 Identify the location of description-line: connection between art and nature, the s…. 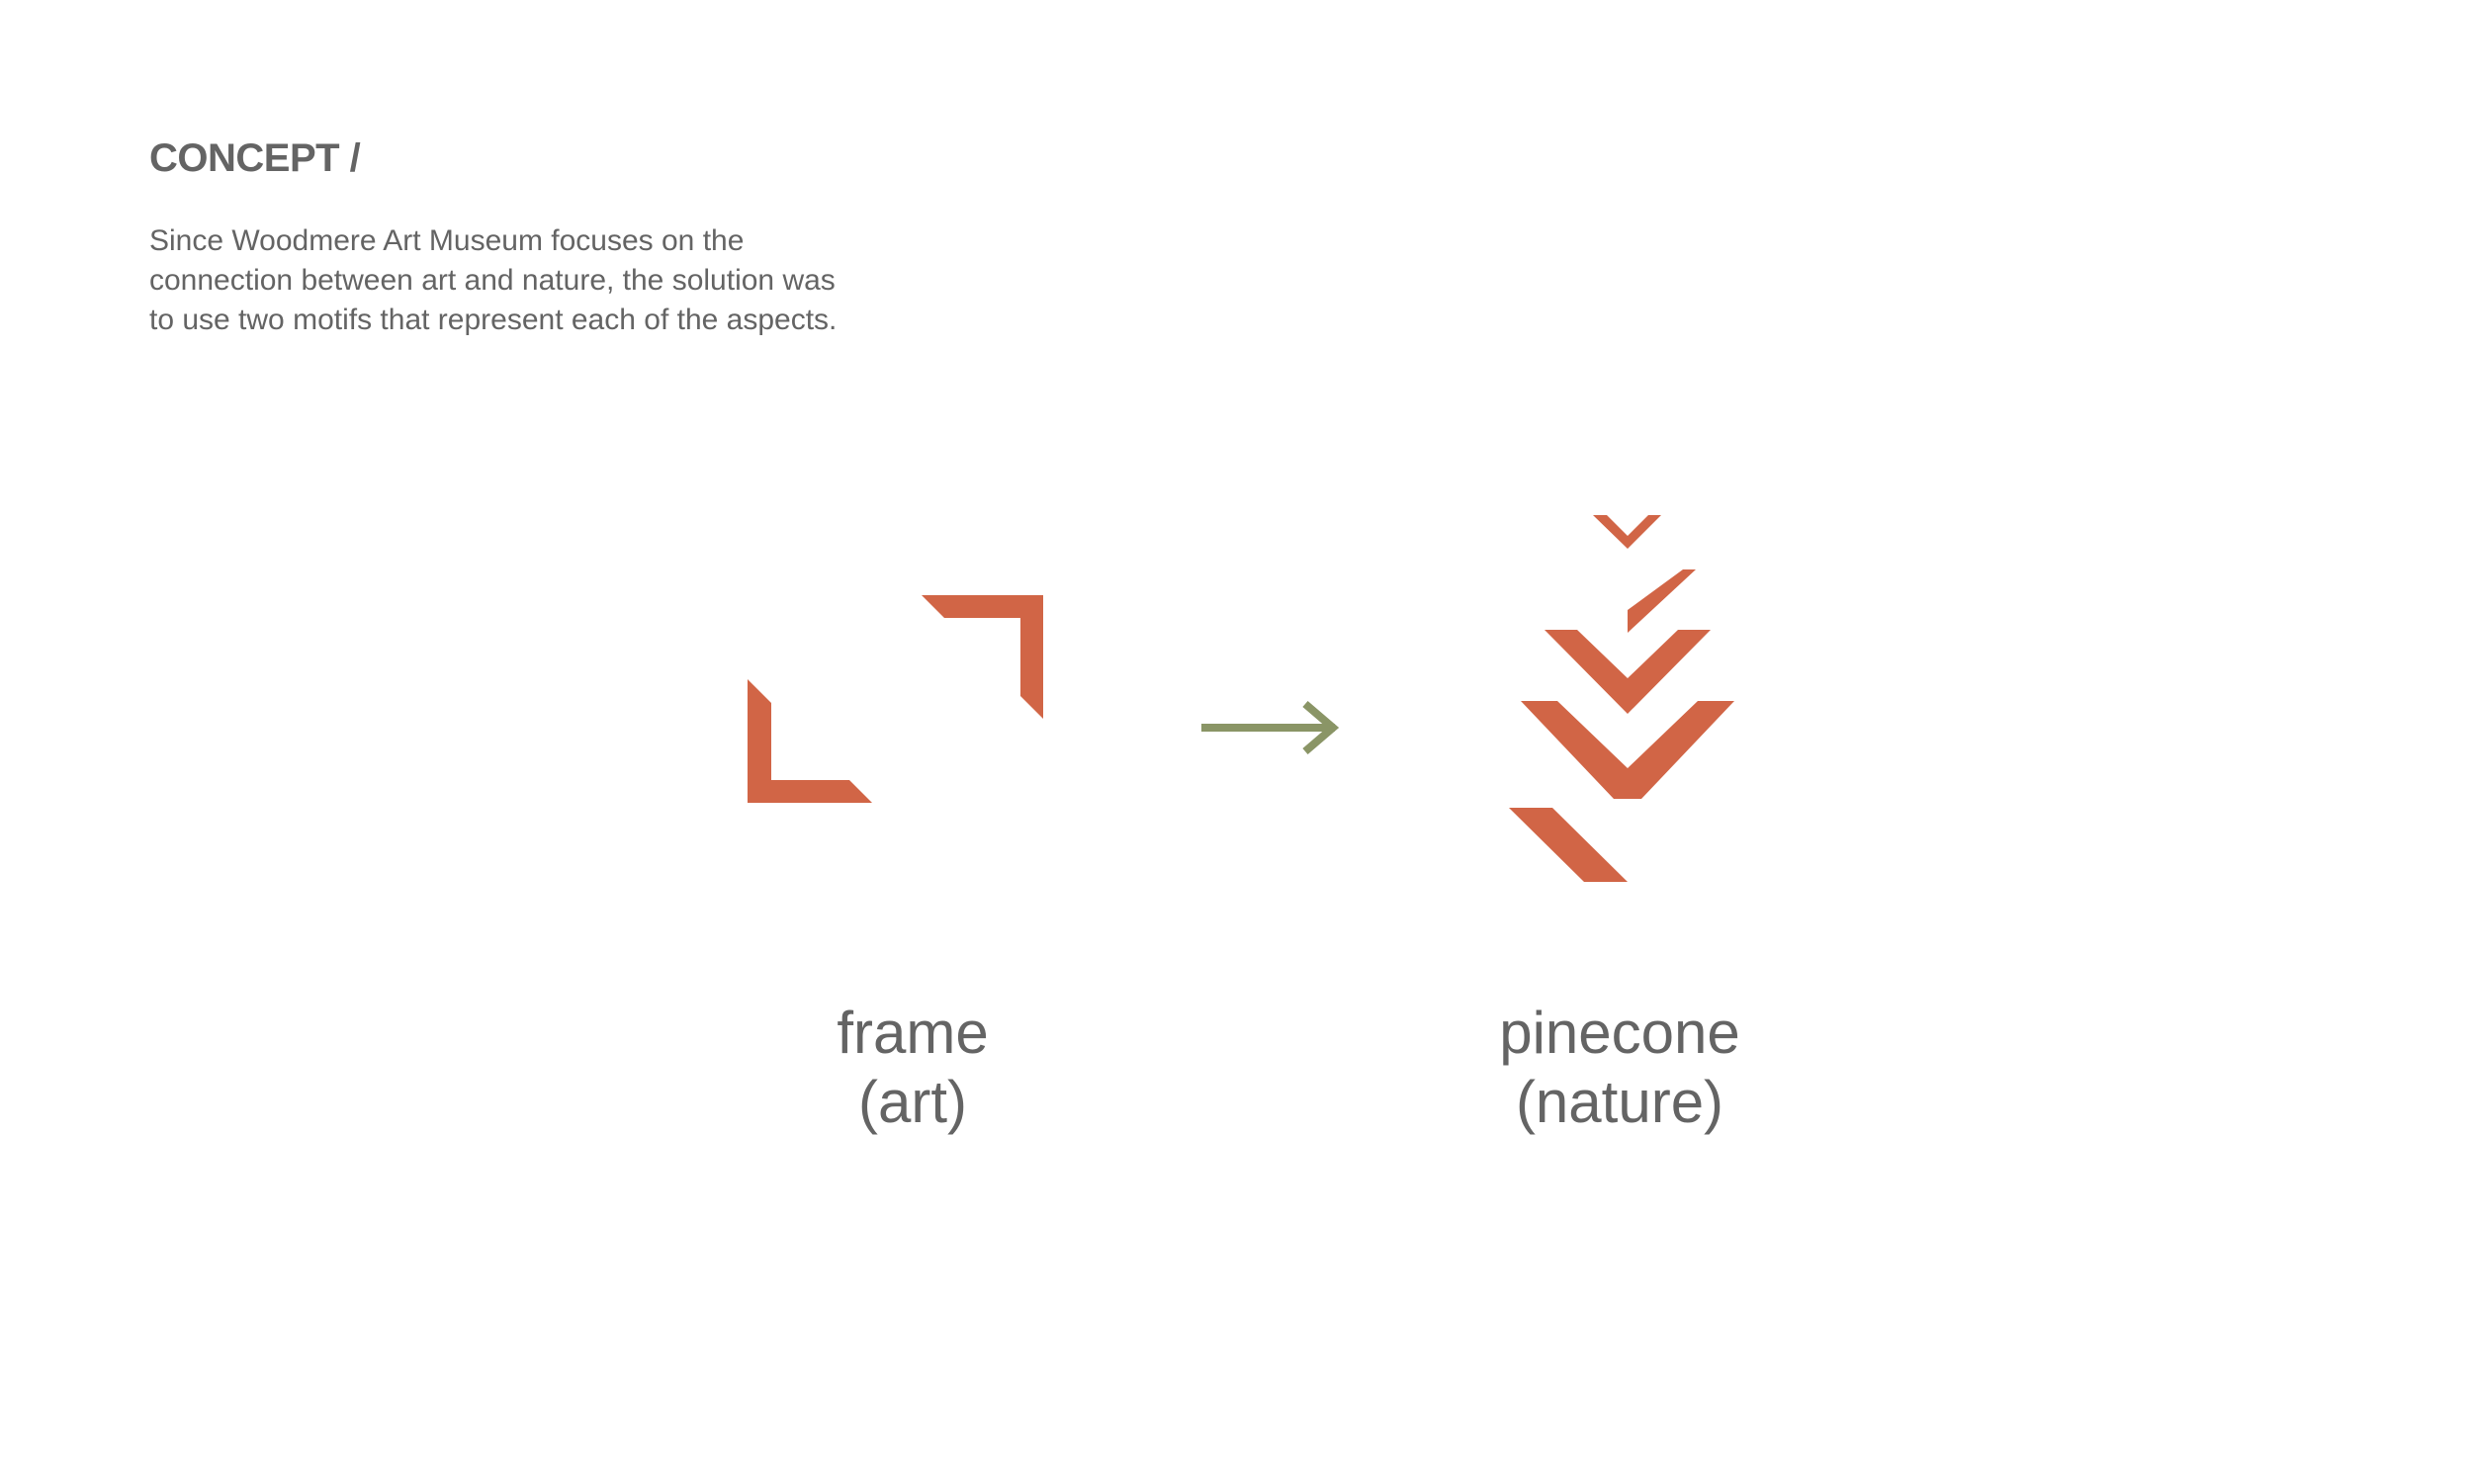
(492, 281).